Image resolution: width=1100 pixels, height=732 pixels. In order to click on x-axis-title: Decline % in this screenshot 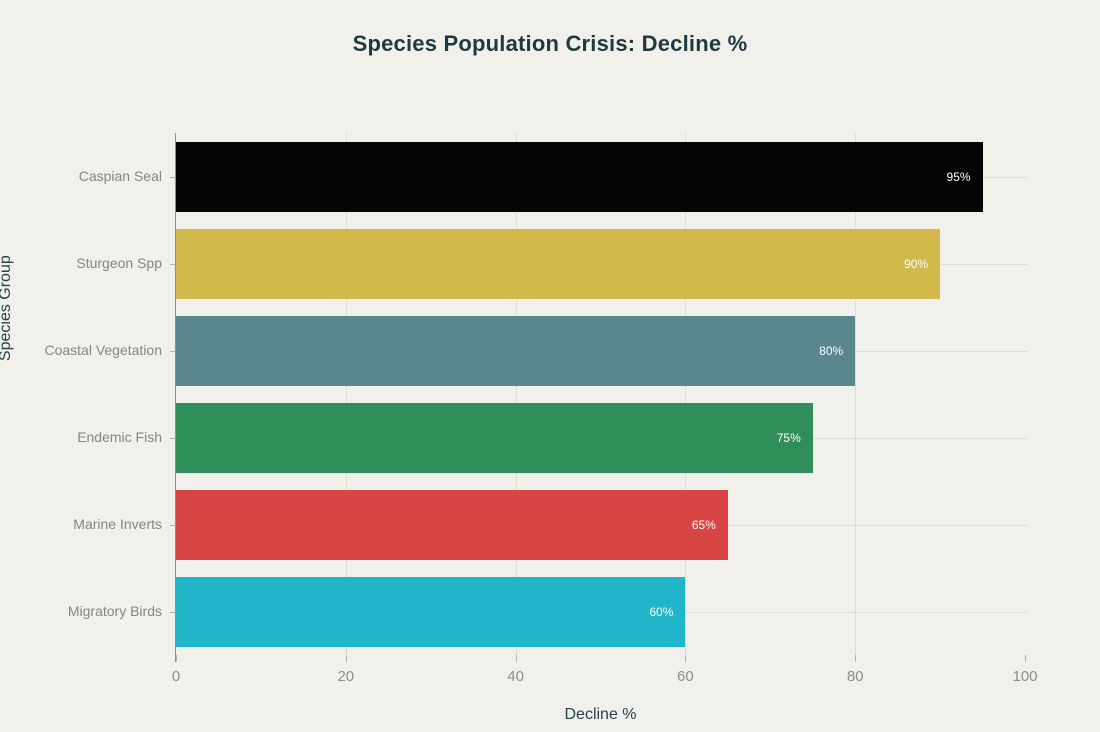, I will do `click(600, 714)`.